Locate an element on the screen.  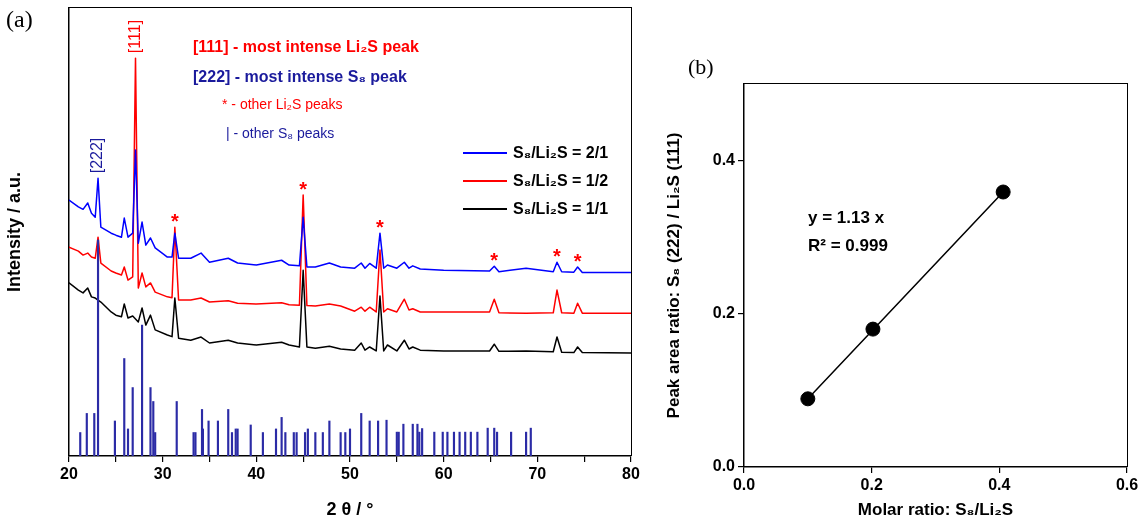
y-tick-label: 0.2 is located at coordinates (724, 313).